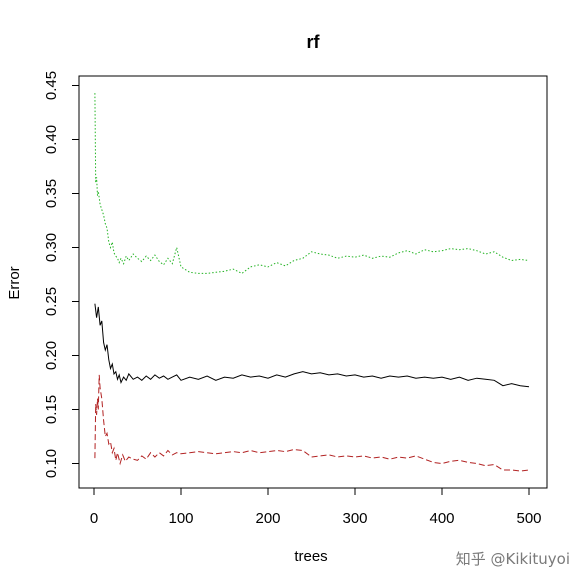 The height and width of the screenshot is (586, 587). Describe the element at coordinates (51, 247) in the screenshot. I see `y-tick-label: 0.30` at that location.